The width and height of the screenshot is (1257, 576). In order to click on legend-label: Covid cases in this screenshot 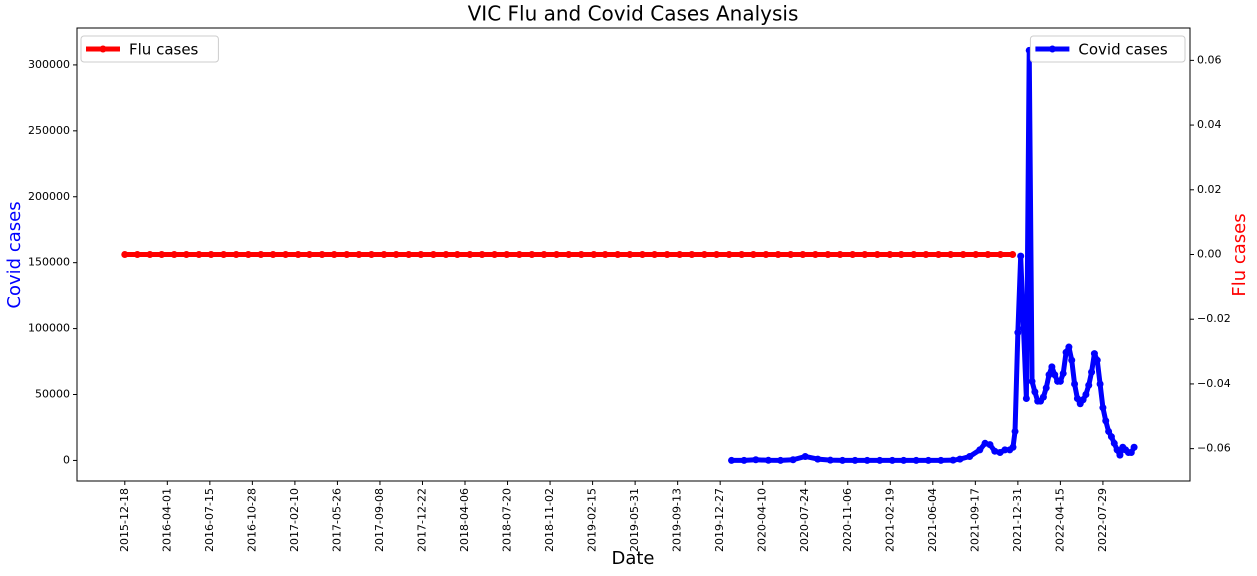, I will do `click(1122, 50)`.